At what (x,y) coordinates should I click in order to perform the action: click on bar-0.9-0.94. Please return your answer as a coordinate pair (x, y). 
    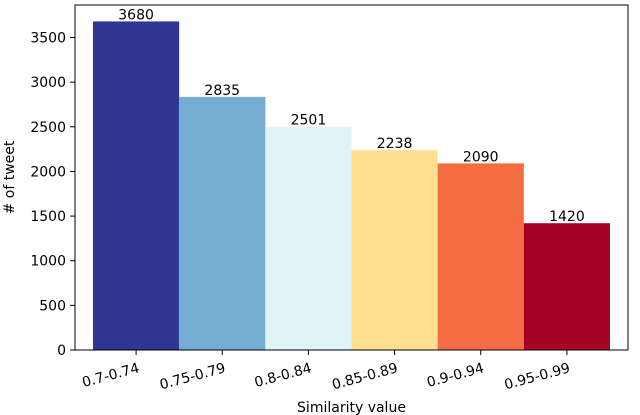
    Looking at the image, I should click on (480, 256).